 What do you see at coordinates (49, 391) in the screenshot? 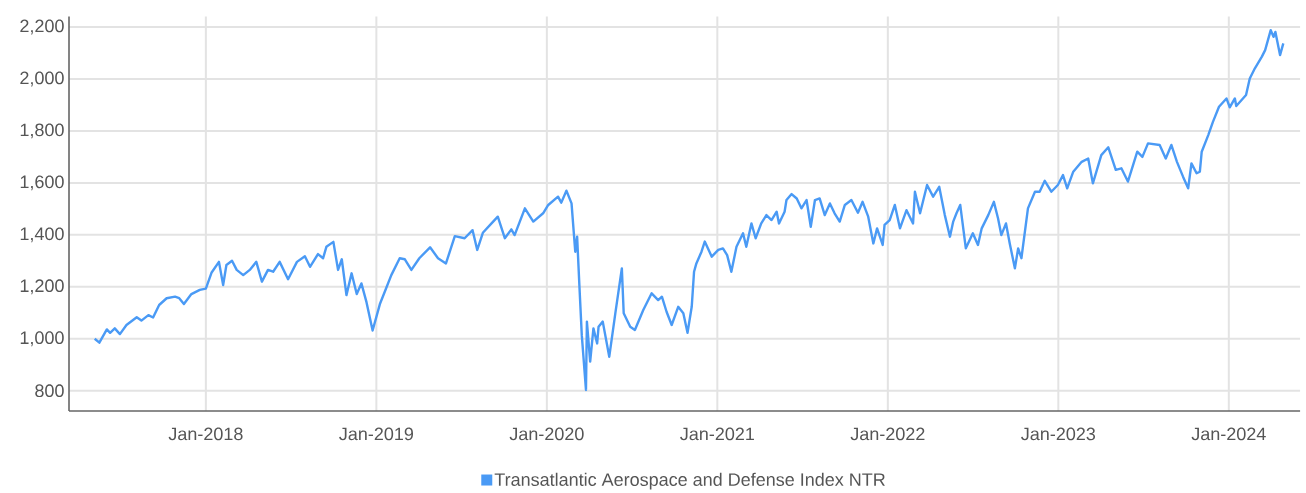
I see `y-tick-label: 800` at bounding box center [49, 391].